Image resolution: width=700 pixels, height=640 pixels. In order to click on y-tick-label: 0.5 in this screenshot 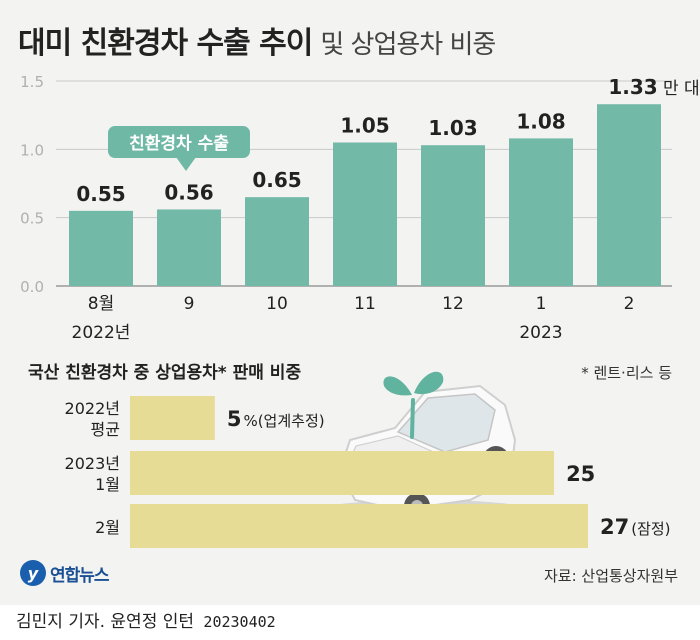, I will do `click(32, 219)`.